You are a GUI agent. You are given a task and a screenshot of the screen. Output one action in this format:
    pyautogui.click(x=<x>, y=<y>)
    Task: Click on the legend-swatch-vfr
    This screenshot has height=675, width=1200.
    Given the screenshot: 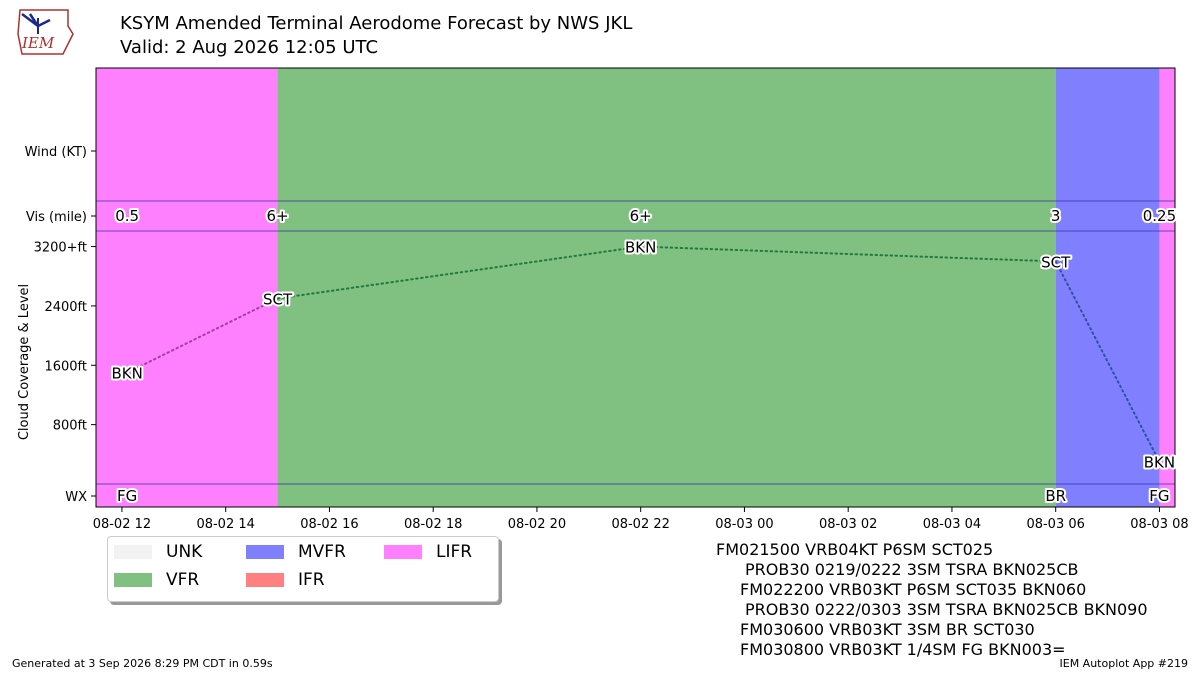 What is the action you would take?
    pyautogui.click(x=133, y=580)
    